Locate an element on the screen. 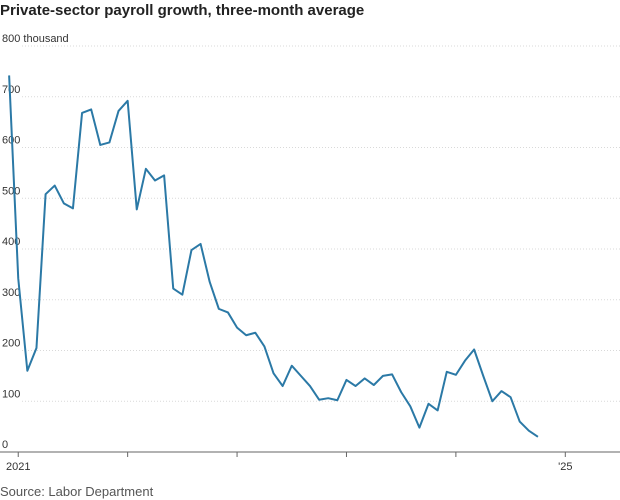  y-tick-label-300: 300 is located at coordinates (11, 293).